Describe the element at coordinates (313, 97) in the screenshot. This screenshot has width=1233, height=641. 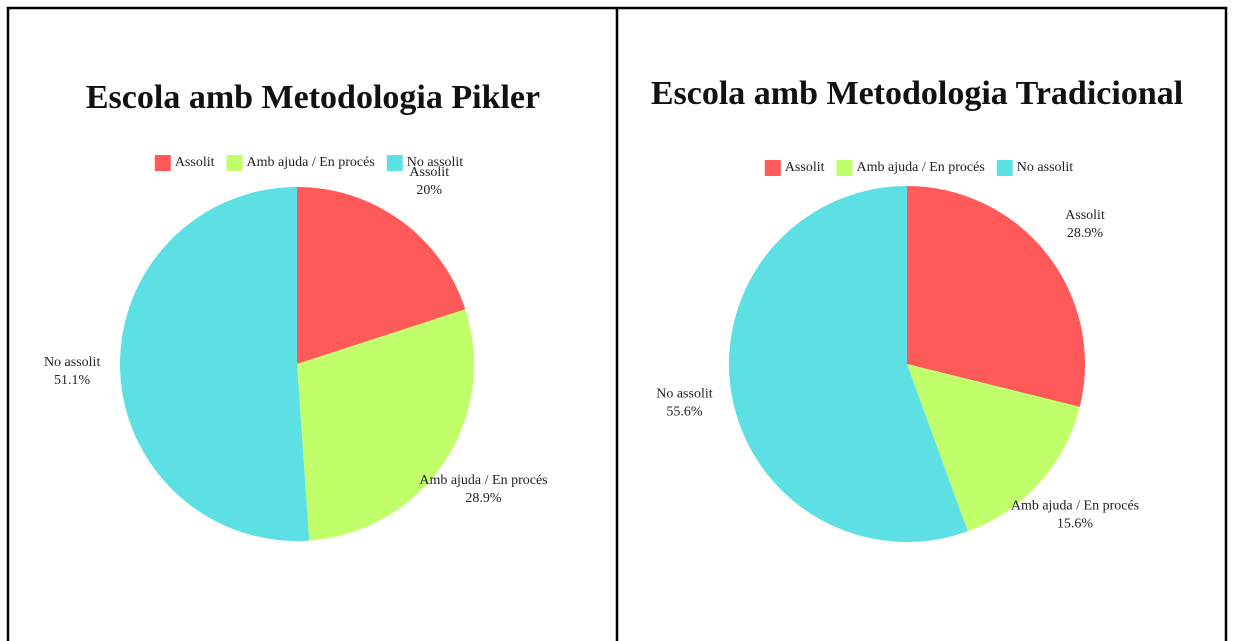
I see `chart-title: Escola amb Metodologia Pikler` at that location.